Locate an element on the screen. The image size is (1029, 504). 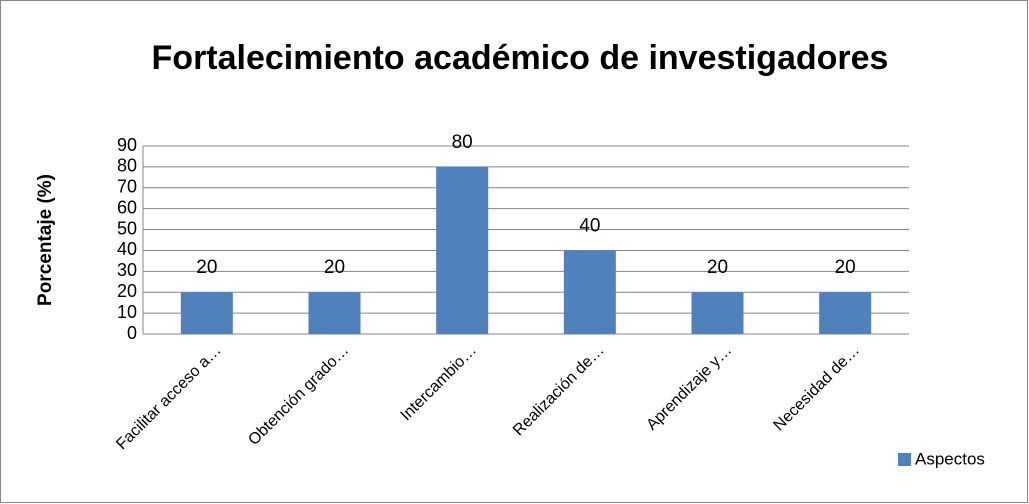
y-tick-label: 90 is located at coordinates (127, 145).